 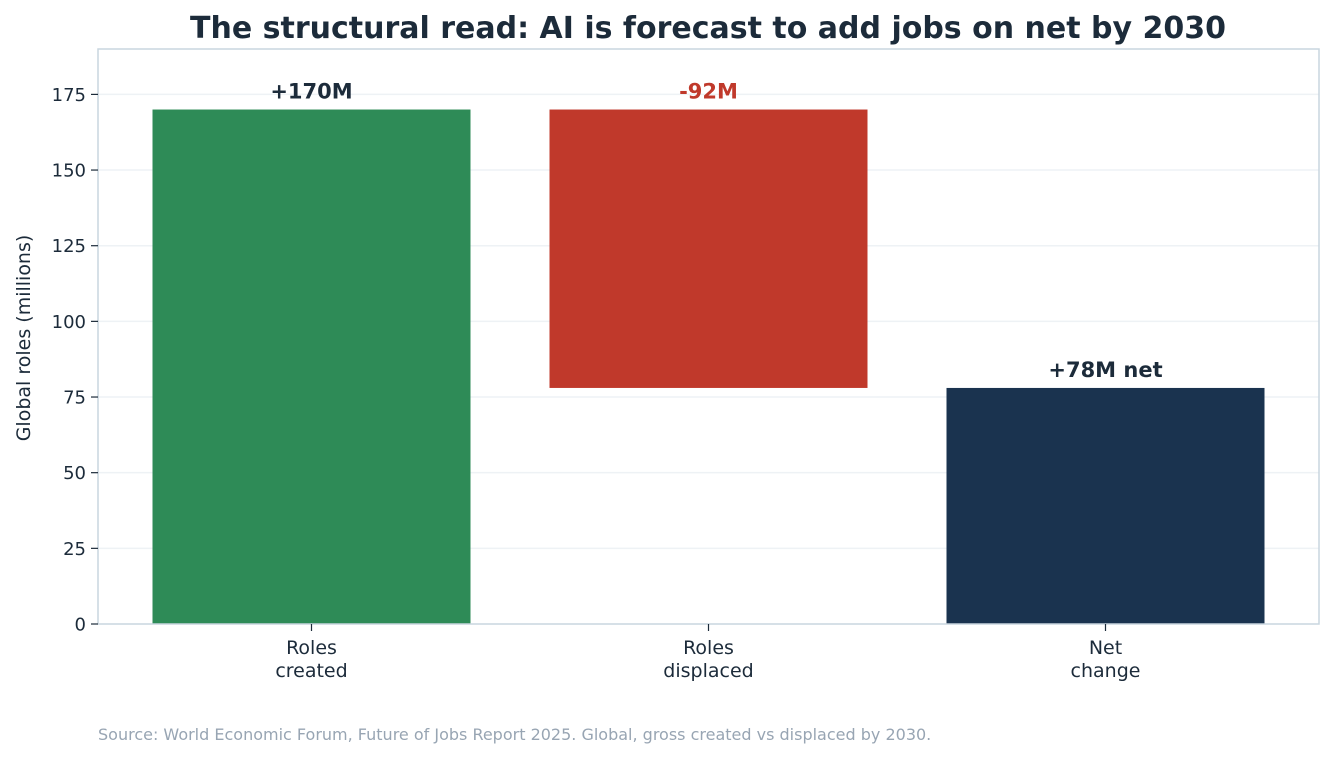 What do you see at coordinates (1106, 671) in the screenshot?
I see `x-tick-label-2-1: change` at bounding box center [1106, 671].